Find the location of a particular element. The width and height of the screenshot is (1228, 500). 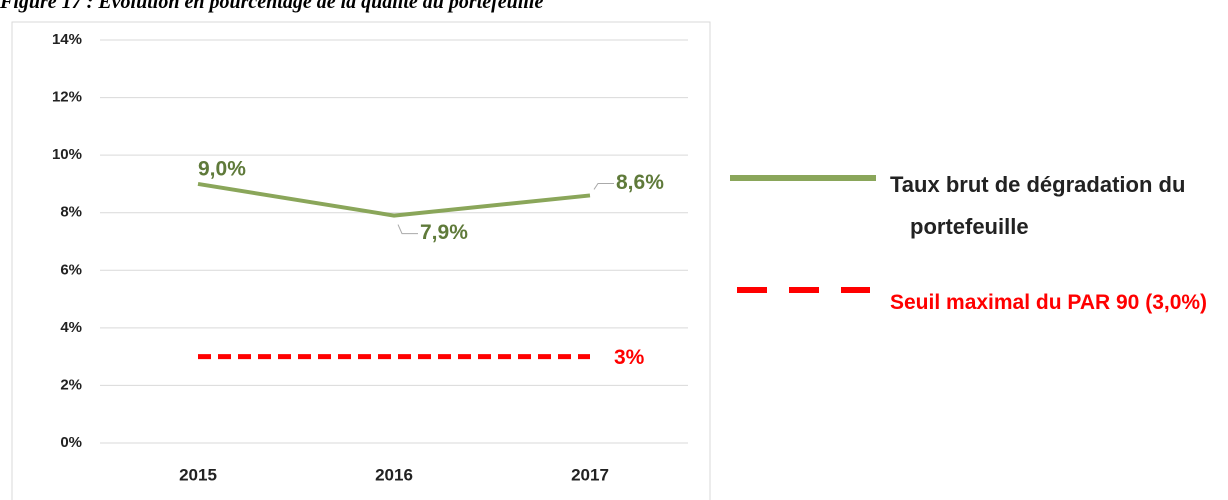

y-tick-label: 4% is located at coordinates (71, 327).